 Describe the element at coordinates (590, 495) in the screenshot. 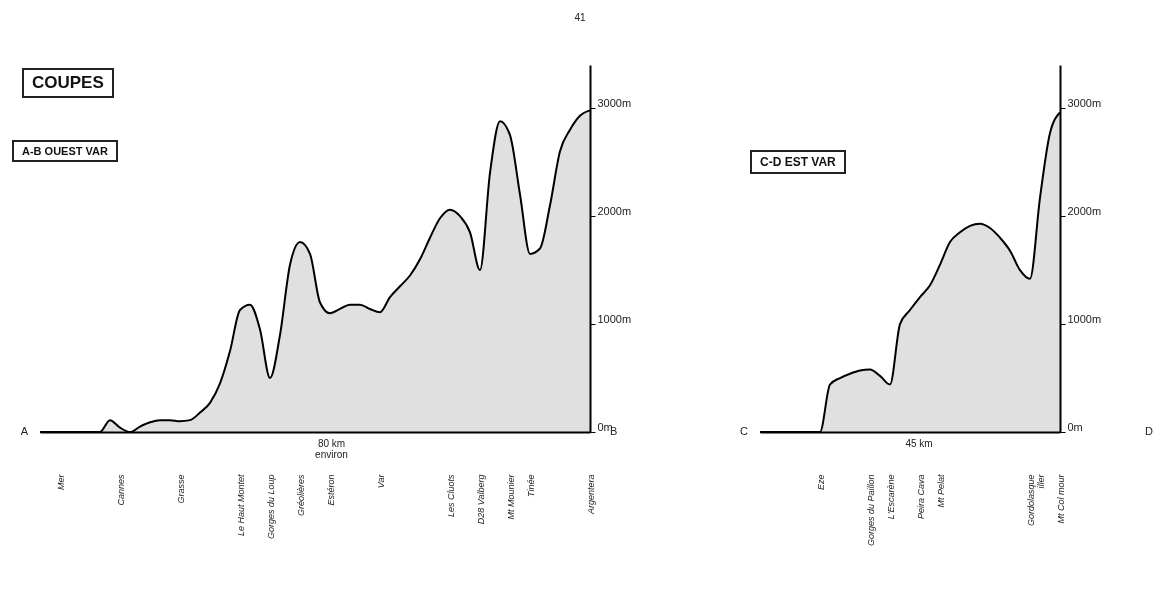

I see `x-tick-label: Argentera` at that location.